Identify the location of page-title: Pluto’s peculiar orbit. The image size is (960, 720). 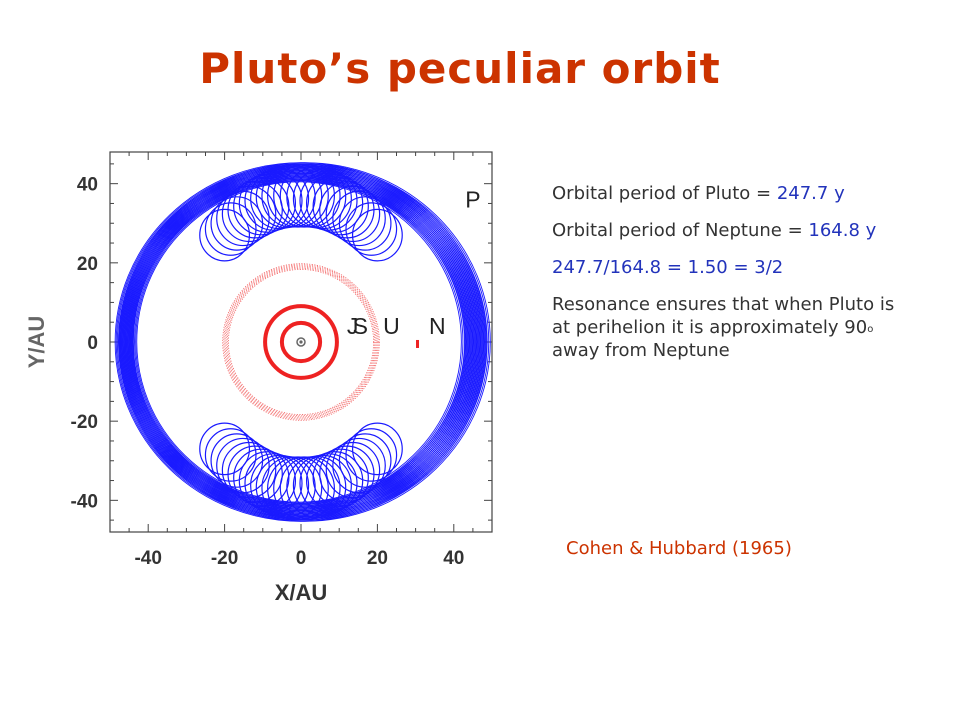
(460, 68).